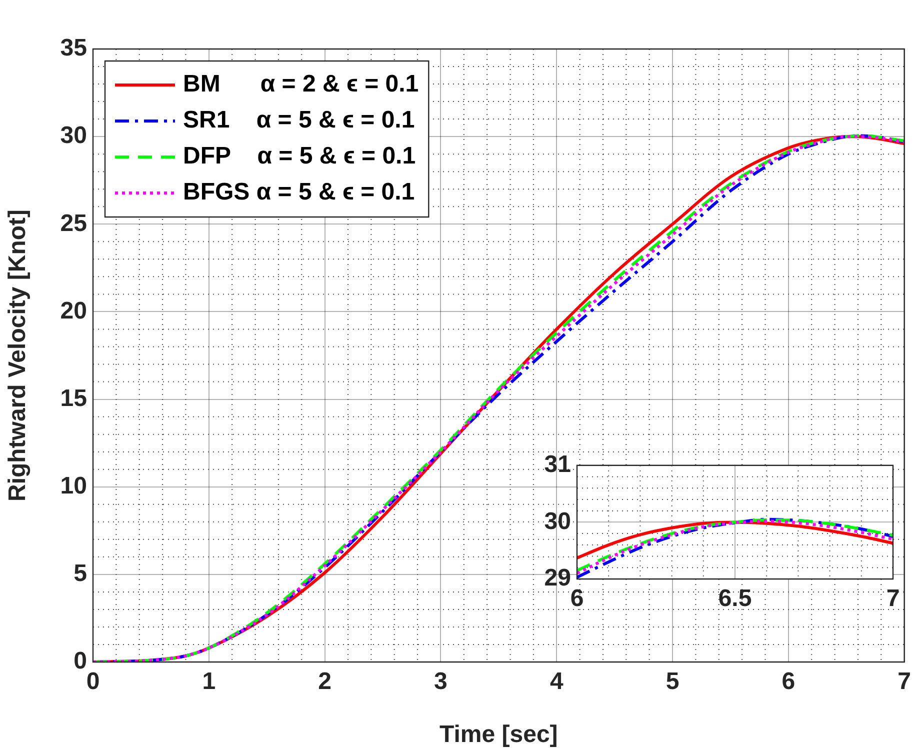  Describe the element at coordinates (735, 598) in the screenshot. I see `x-tick-label: 6.5` at that location.